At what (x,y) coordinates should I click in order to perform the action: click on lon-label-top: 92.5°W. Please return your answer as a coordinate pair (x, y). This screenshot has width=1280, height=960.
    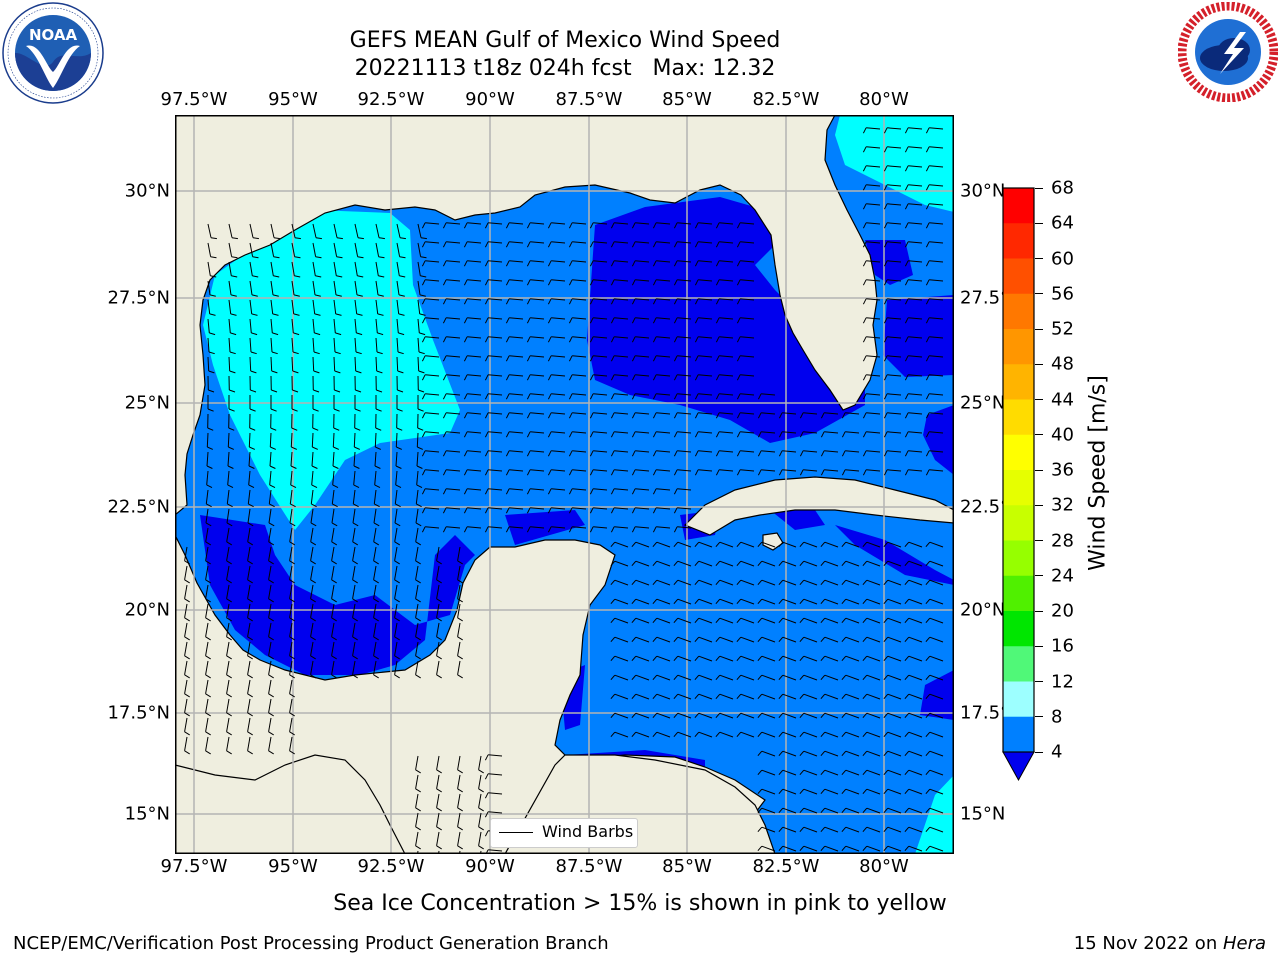
    Looking at the image, I should click on (391, 99).